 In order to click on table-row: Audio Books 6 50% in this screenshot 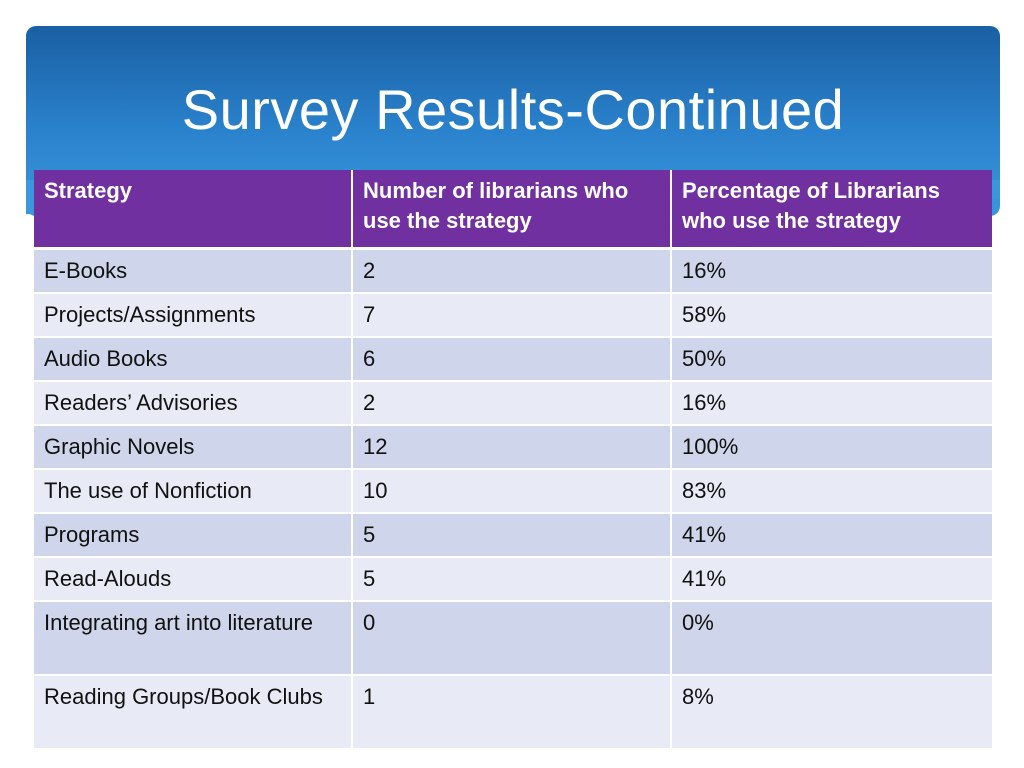, I will do `click(513, 359)`.